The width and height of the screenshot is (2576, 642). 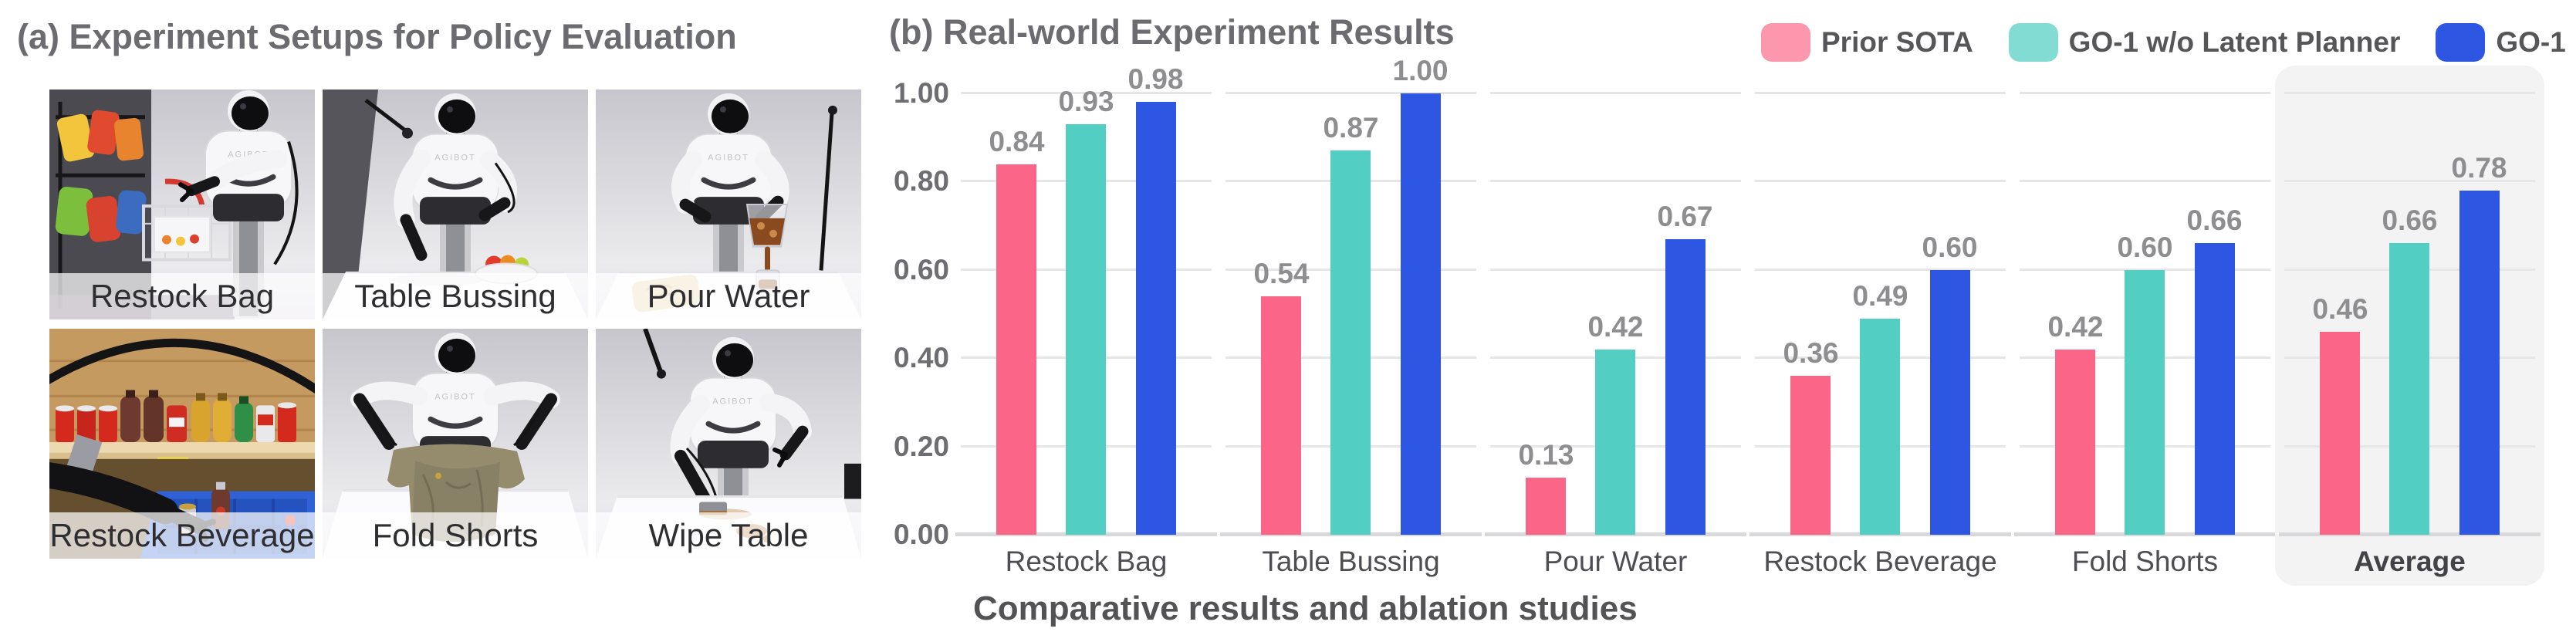 I want to click on bar-column: 0.78, so click(x=2479, y=343).